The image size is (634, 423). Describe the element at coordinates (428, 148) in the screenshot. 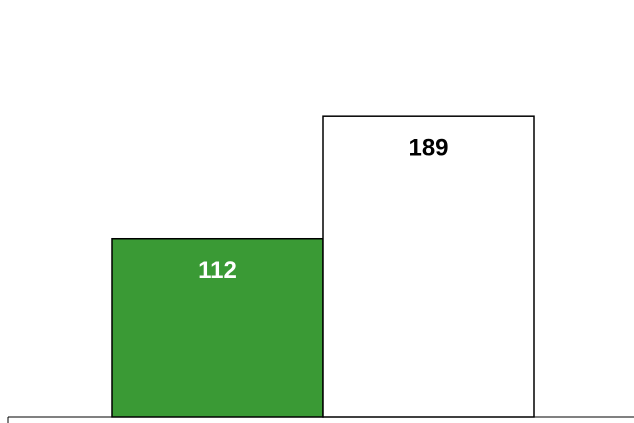

I see `data-label: 189` at that location.